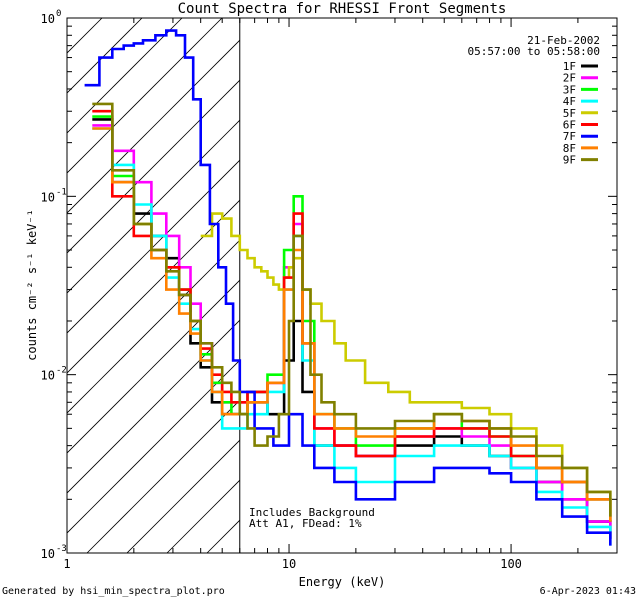  I want to click on y-tick-exponent: -3, so click(61, 549).